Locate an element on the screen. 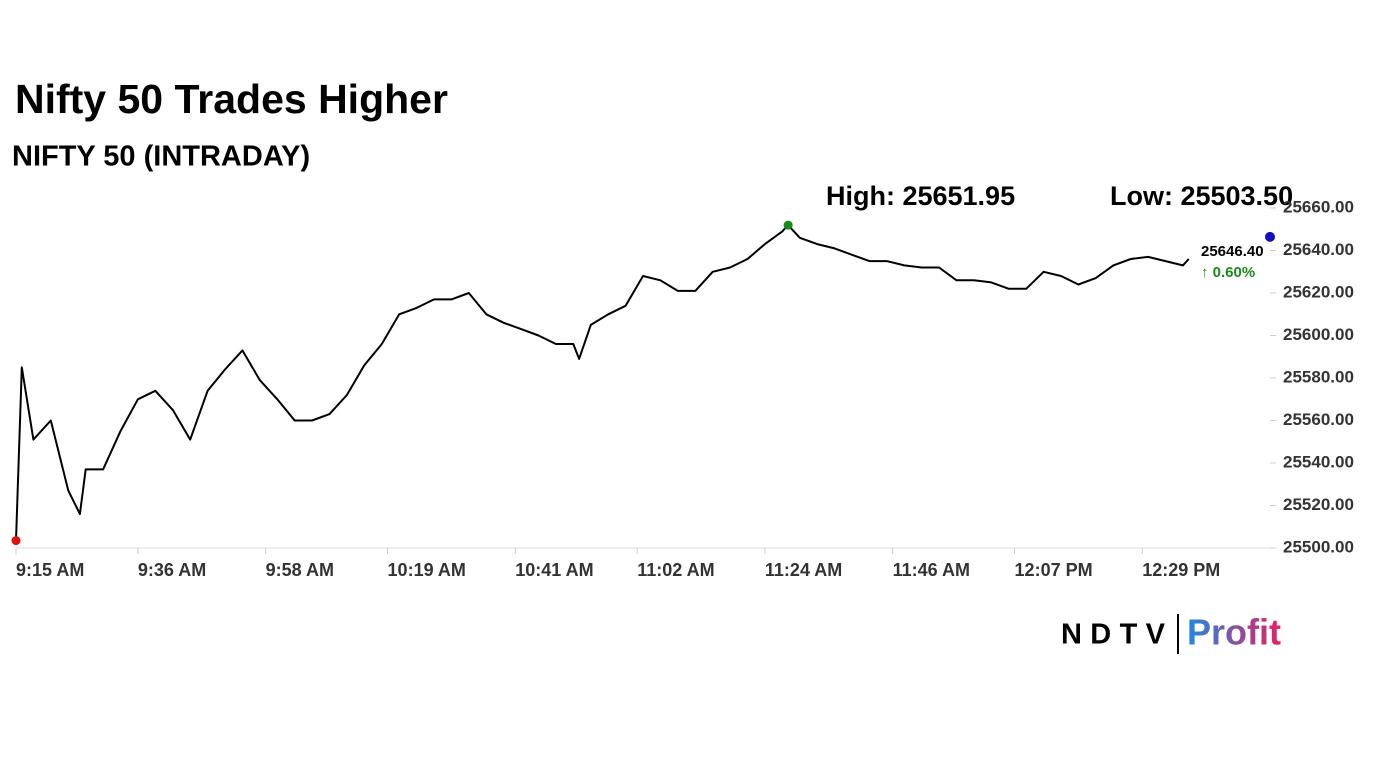 This screenshot has height=777, width=1382. brand-ndtv: NDTV is located at coordinates (1113, 635).